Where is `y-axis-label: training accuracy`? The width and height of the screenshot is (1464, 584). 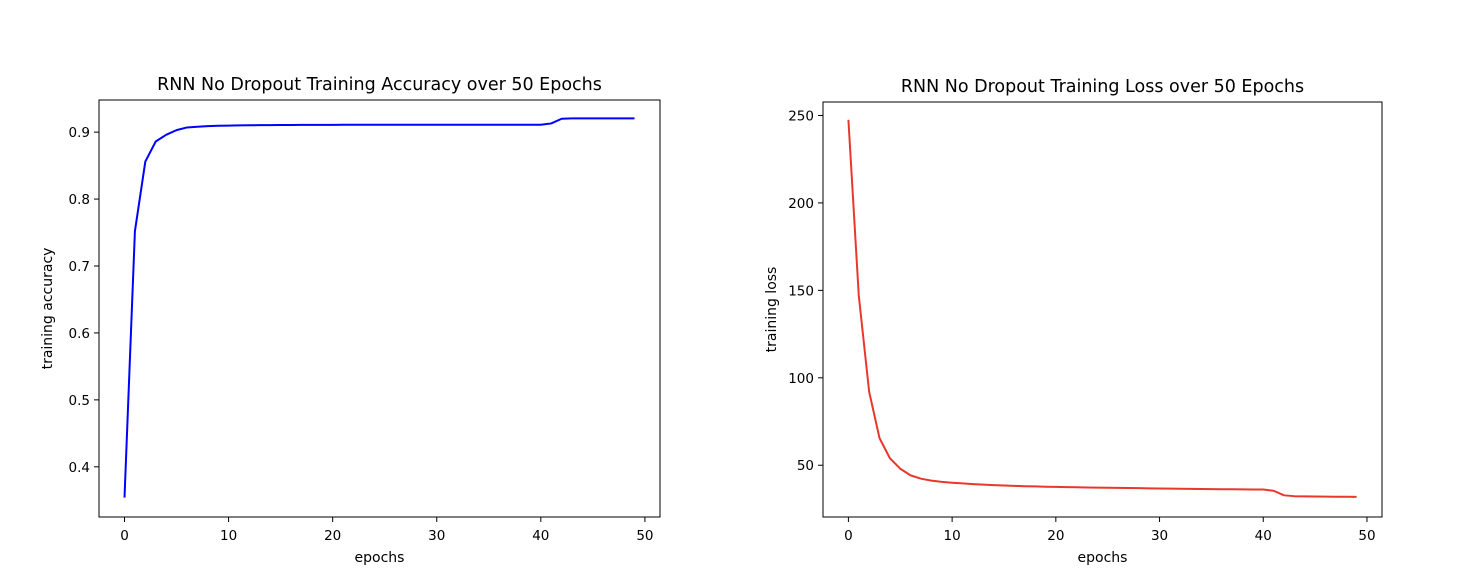
y-axis-label: training accuracy is located at coordinates (48, 309).